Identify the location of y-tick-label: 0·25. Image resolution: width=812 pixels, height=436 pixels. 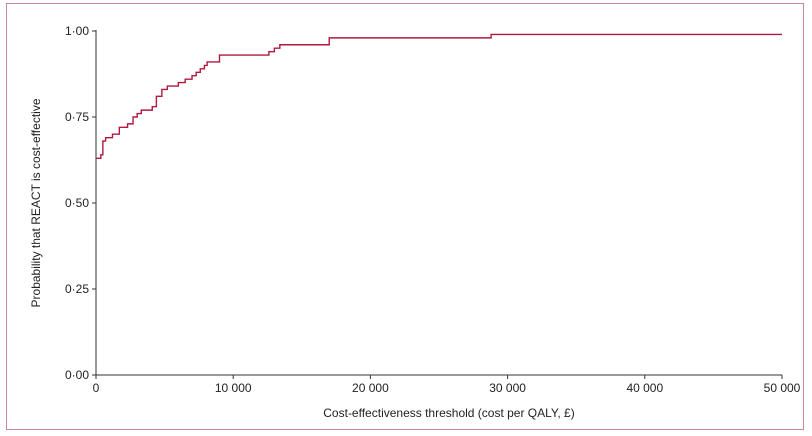
(77, 289).